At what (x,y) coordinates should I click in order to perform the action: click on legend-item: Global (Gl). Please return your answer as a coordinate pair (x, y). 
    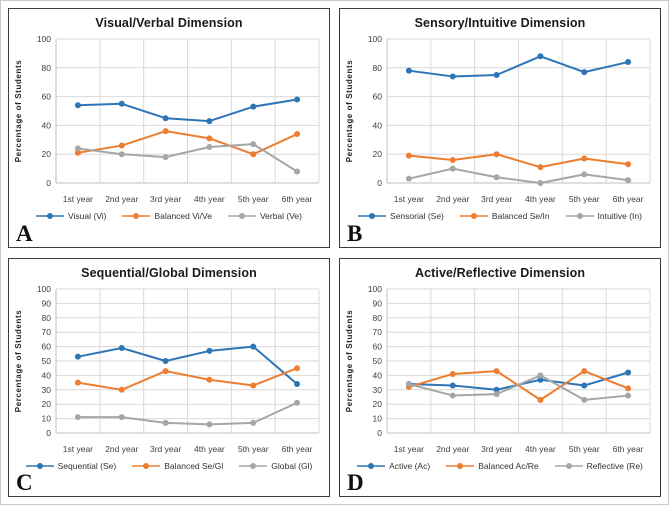
    Looking at the image, I should click on (275, 466).